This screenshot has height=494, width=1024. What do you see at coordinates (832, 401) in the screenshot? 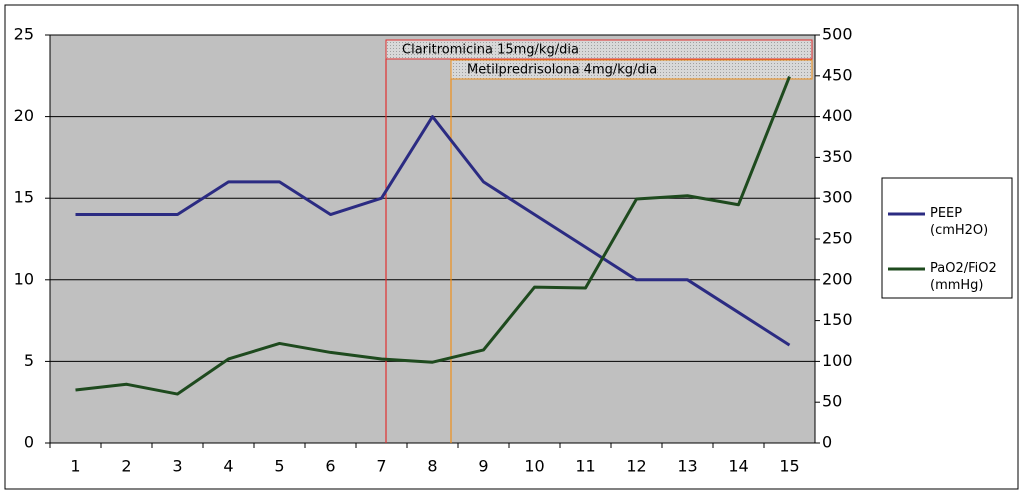
I see `y2-tick-label: 50` at bounding box center [832, 401].